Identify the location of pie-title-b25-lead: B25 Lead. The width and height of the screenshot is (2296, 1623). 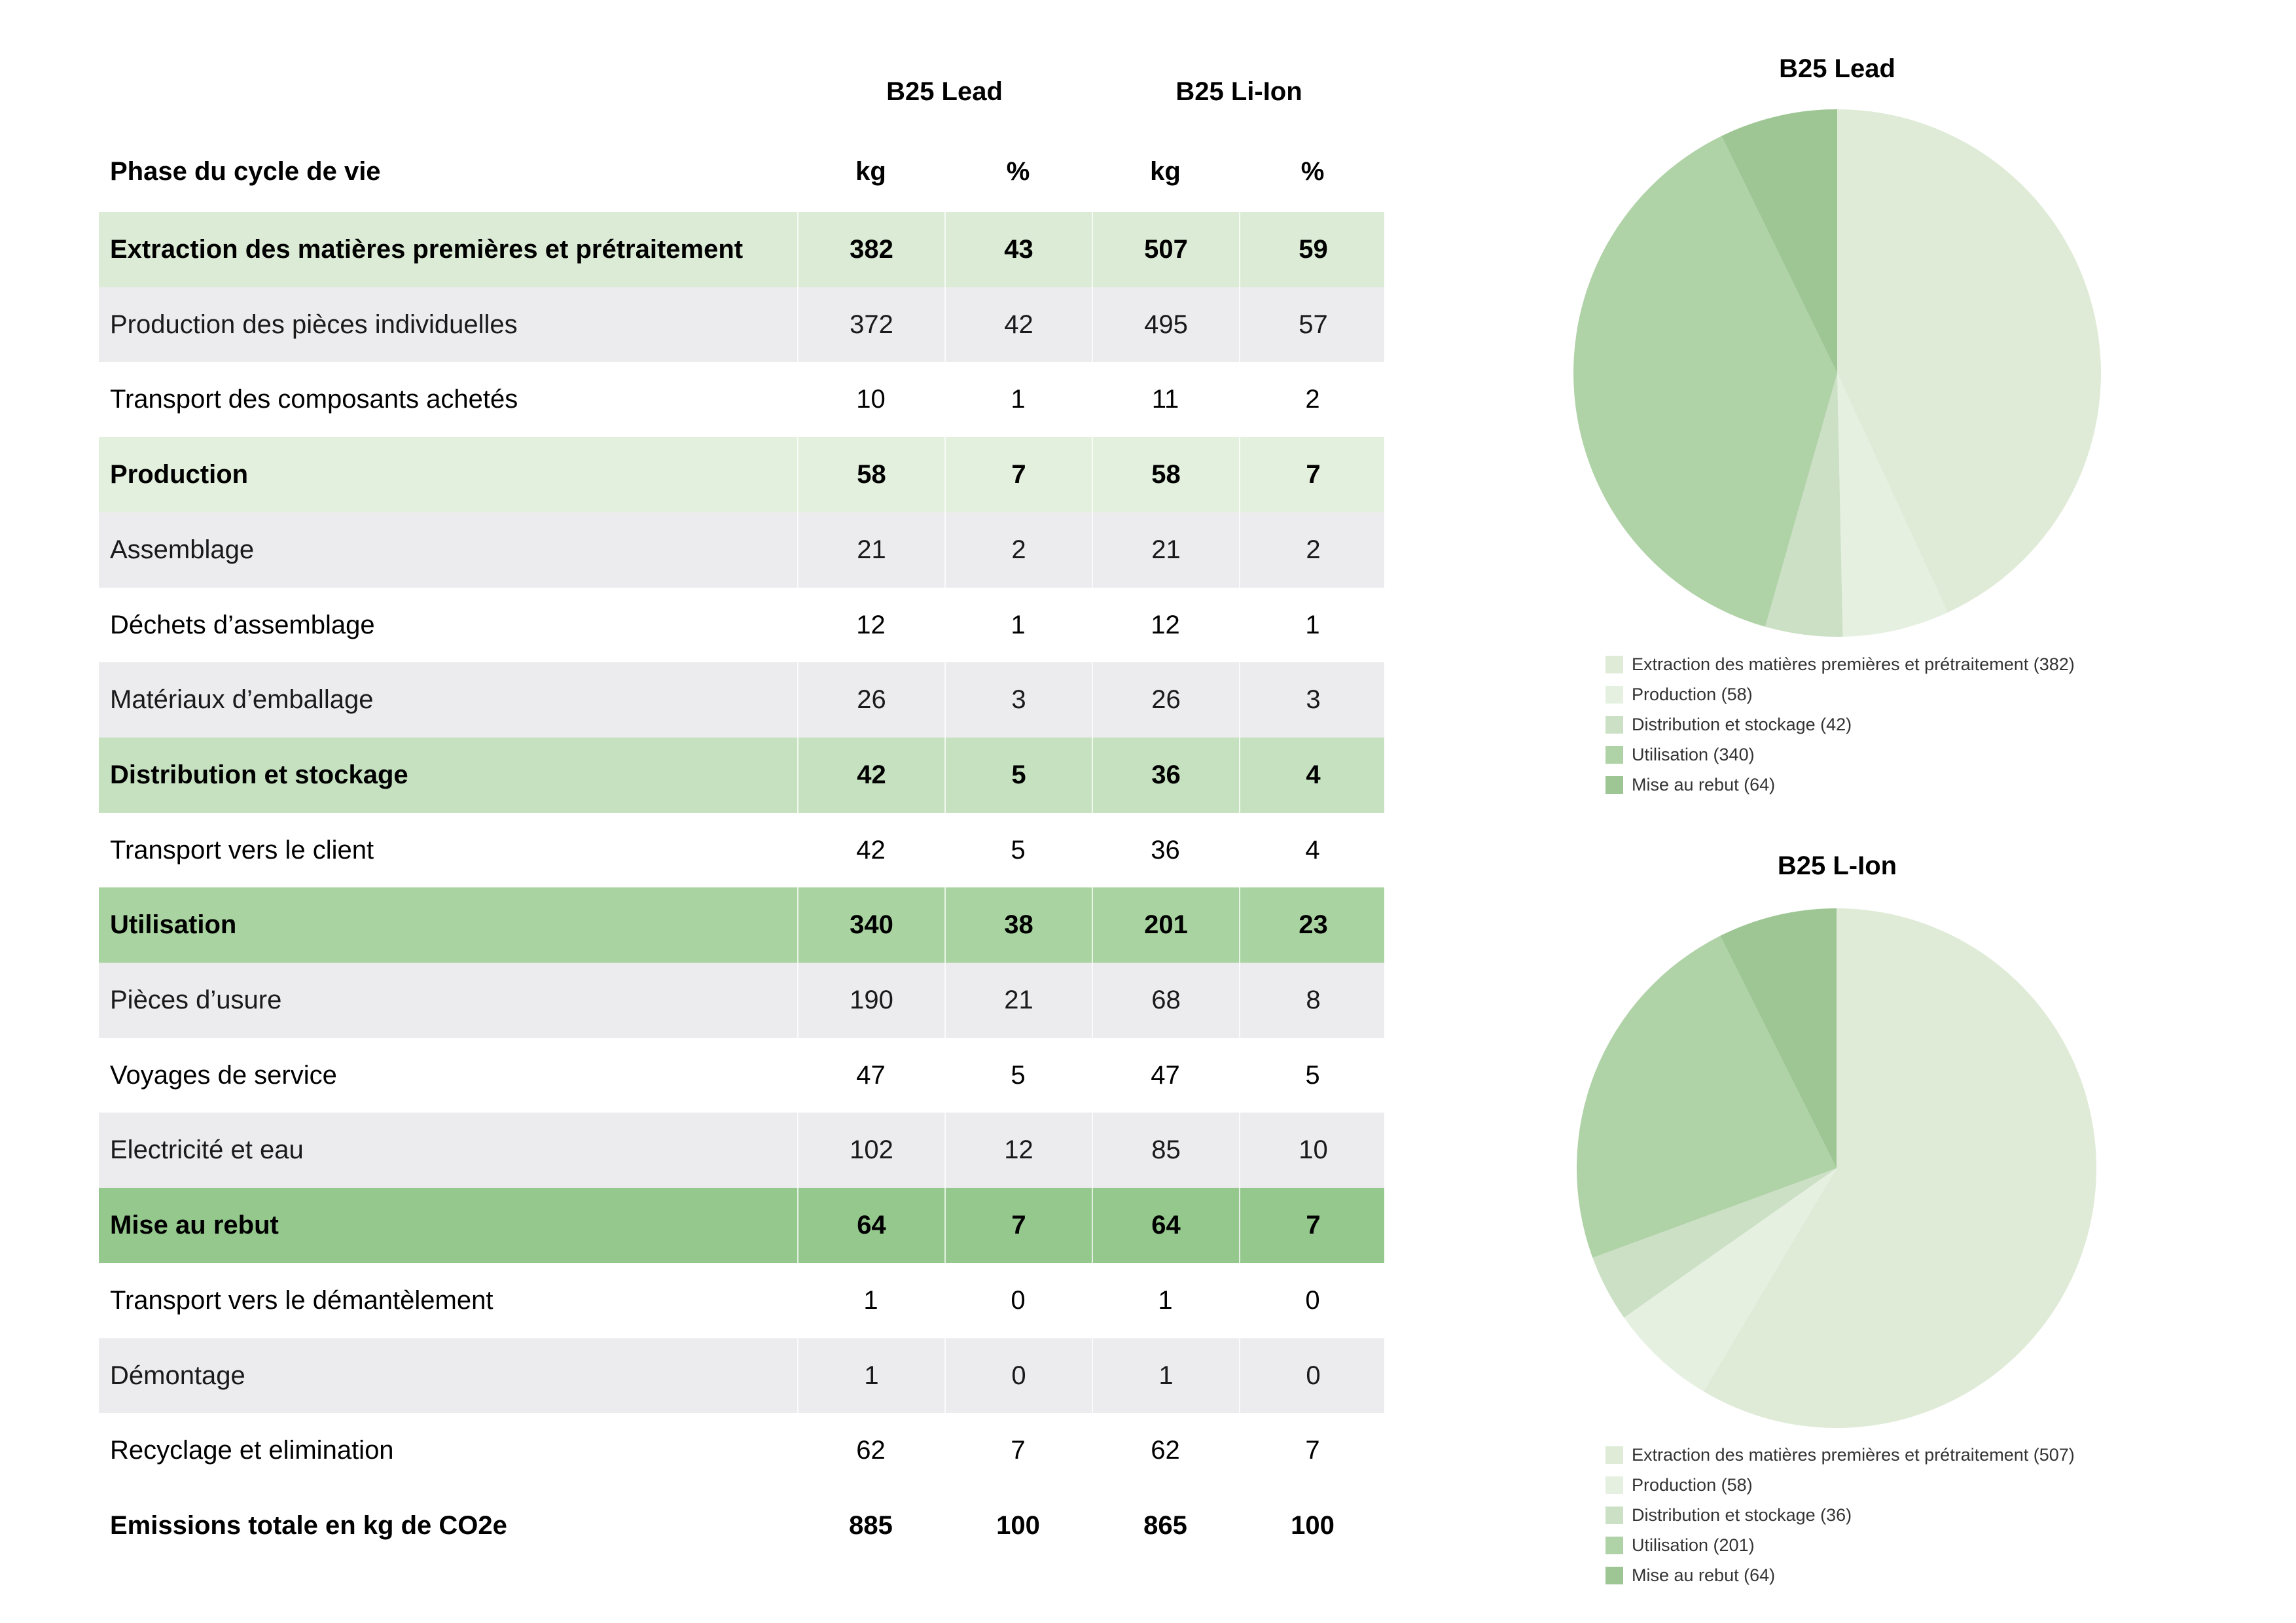
(1837, 68).